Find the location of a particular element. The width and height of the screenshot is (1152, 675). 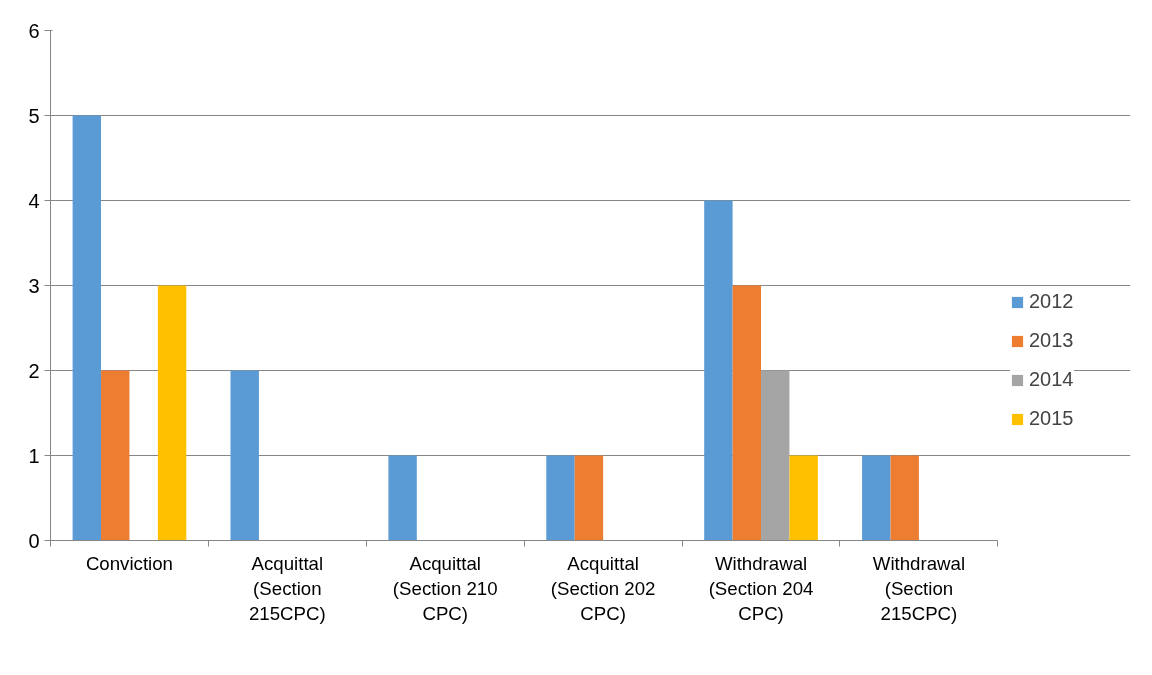

x-tick-label: Acquittal (Section 215CPC) is located at coordinates (287, 588).